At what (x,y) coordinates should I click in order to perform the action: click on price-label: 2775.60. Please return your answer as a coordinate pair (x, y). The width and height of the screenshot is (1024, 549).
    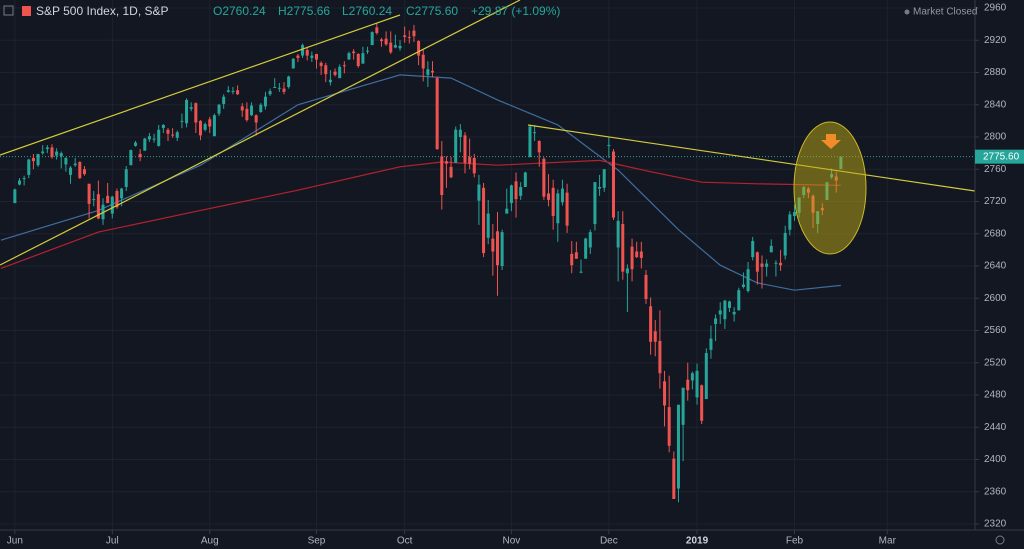
    Looking at the image, I should click on (1001, 156).